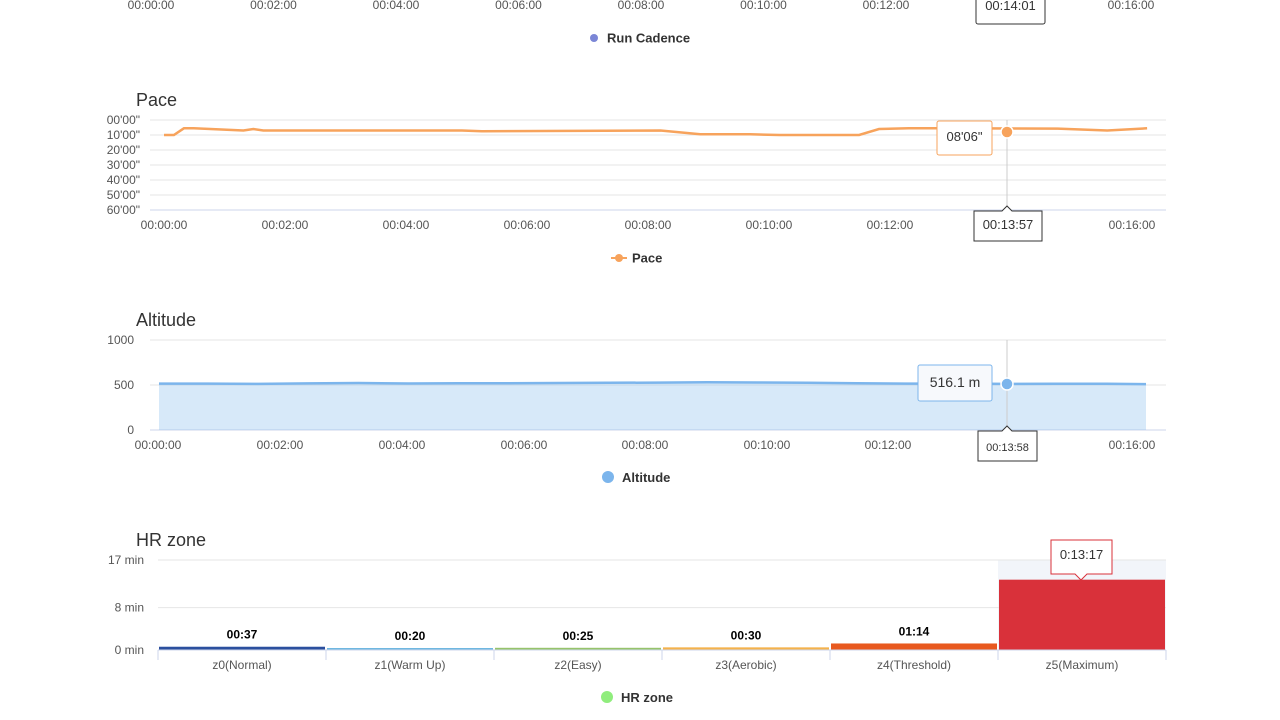 This screenshot has height=720, width=1280. I want to click on hr-zone-title: HR zone, so click(171, 540).